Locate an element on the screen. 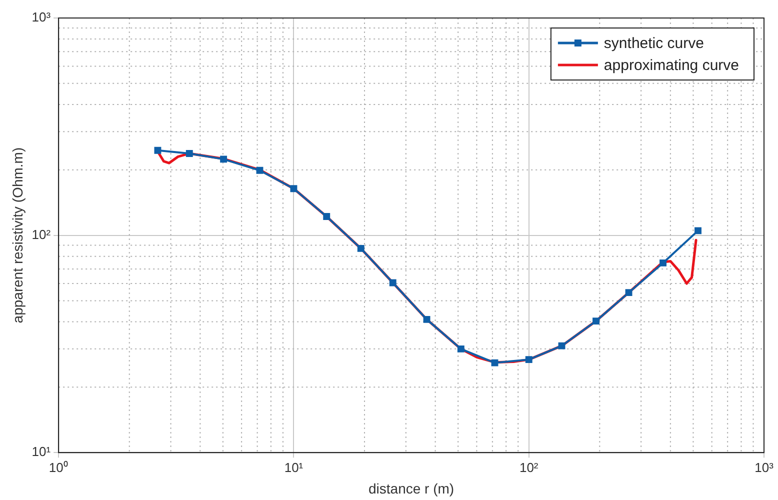 The image size is (778, 500). x-tick-label: 10¹ is located at coordinates (294, 467).